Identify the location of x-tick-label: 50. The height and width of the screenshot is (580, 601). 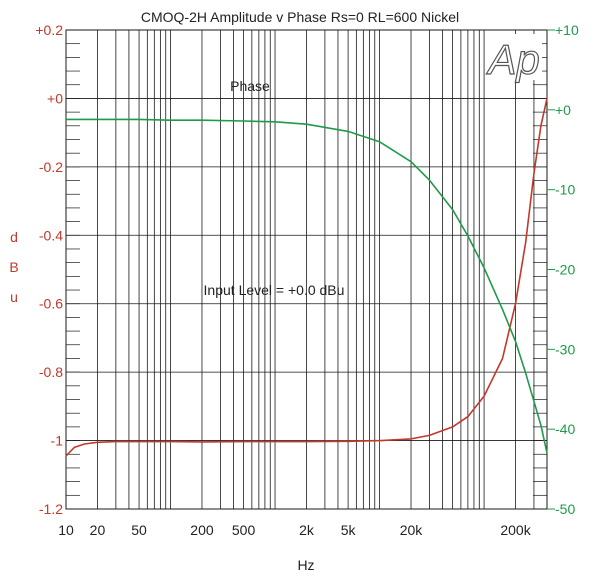
(139, 530).